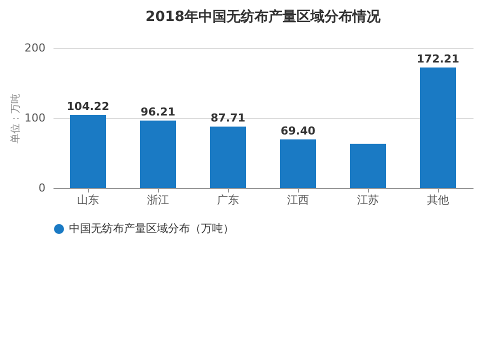 The width and height of the screenshot is (500, 362). What do you see at coordinates (438, 200) in the screenshot?
I see `x-tick-label: 其他` at bounding box center [438, 200].